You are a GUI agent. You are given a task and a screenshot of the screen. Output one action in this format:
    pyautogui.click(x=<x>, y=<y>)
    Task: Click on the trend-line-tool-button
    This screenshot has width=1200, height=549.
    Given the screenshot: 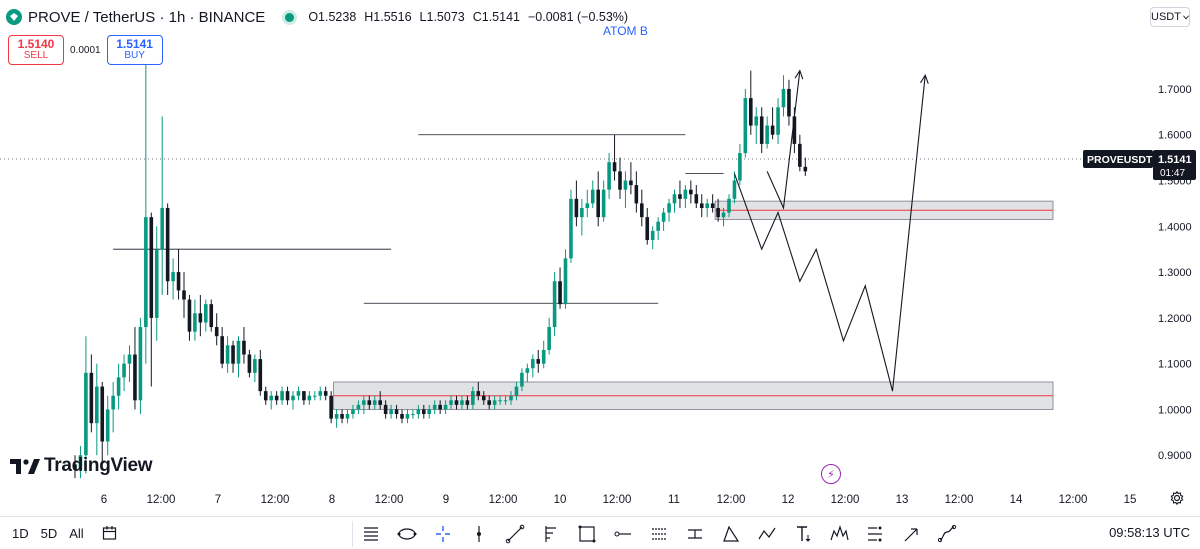 What is the action you would take?
    pyautogui.click(x=515, y=534)
    